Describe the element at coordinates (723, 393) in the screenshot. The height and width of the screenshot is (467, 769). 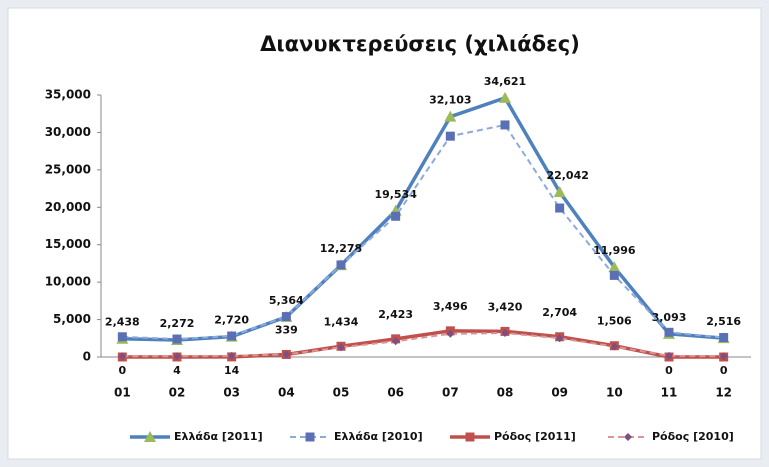
I see `x-tick-label: 12` at that location.